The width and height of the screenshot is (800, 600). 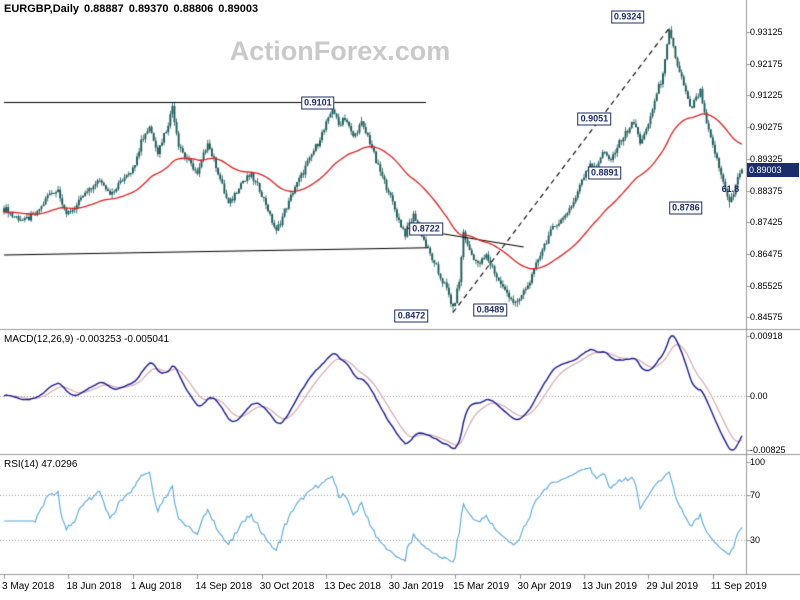 I want to click on price-axis-label: 0.93125, so click(x=766, y=32).